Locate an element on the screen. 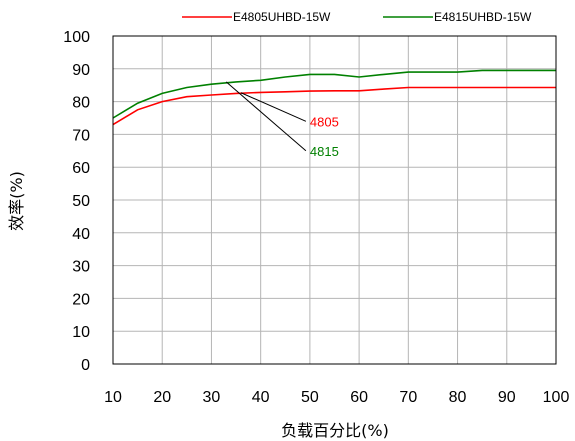 Image resolution: width=575 pixels, height=441 pixels. annotation-label: 4815 is located at coordinates (324, 151).